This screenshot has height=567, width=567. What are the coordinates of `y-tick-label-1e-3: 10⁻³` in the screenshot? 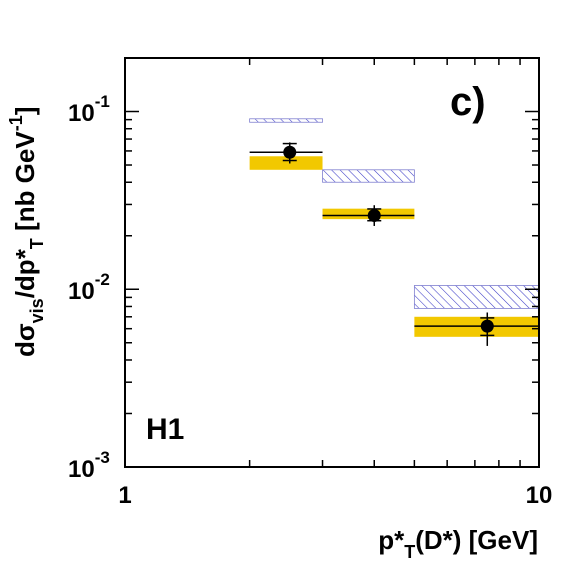 It's located at (89, 465).